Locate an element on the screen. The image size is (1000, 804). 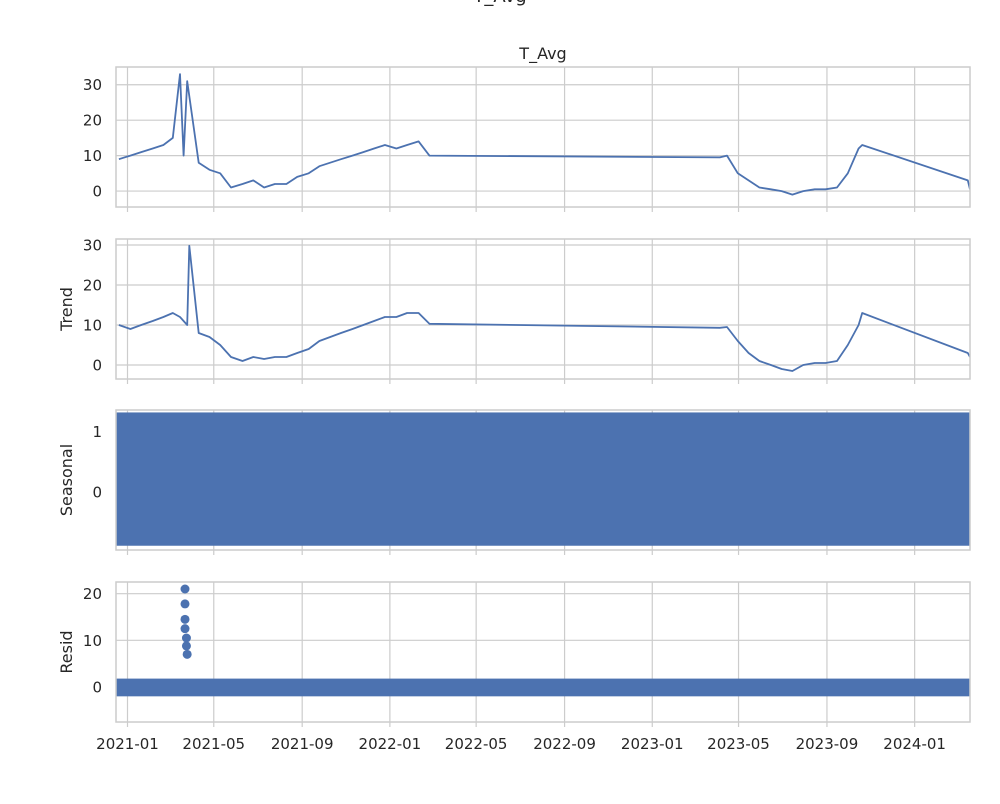
seasonal-plot-area is located at coordinates (543, 479).